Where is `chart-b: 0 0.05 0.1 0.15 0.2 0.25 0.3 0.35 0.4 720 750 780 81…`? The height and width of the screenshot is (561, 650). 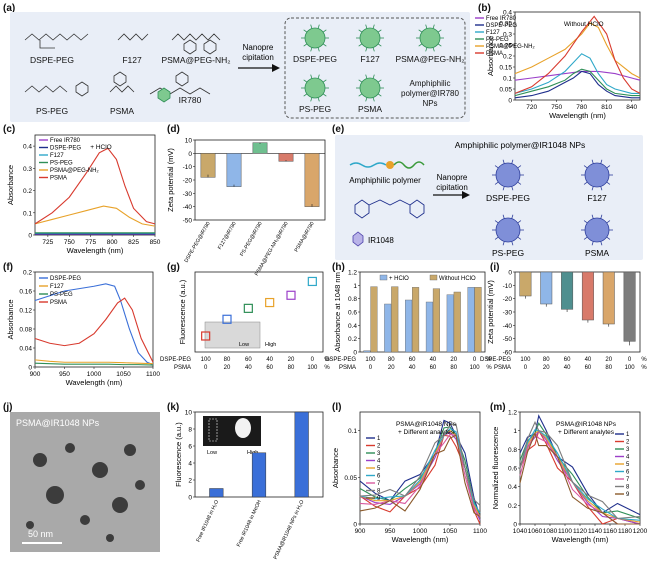 chart-b: 0 0.05 0.1 0.15 0.2 0.25 0.3 0.35 0.4 720 750 780 81… is located at coordinates (558, 65).